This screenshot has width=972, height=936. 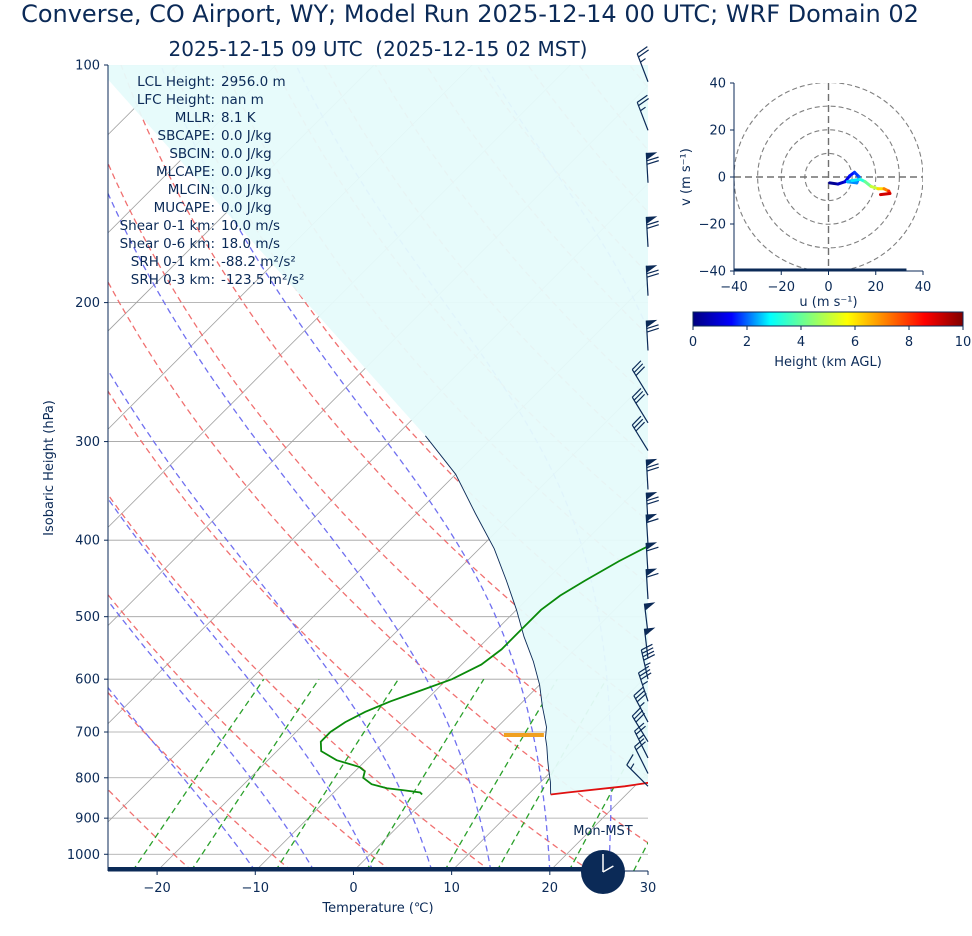 I want to click on stat-label: MUCAPE:, so click(x=184, y=208).